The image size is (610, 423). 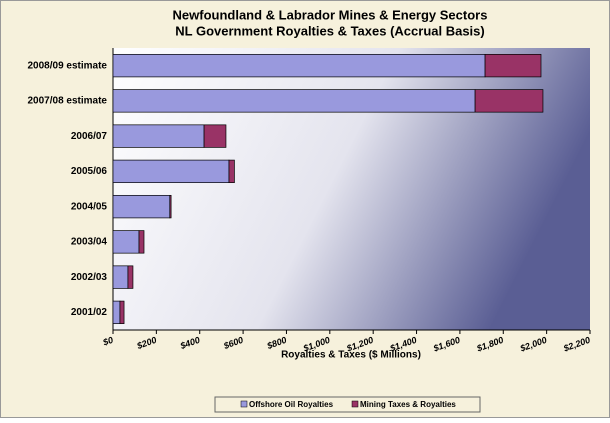 I want to click on legend-label: Mining Taxes & Royalties, so click(x=408, y=404).